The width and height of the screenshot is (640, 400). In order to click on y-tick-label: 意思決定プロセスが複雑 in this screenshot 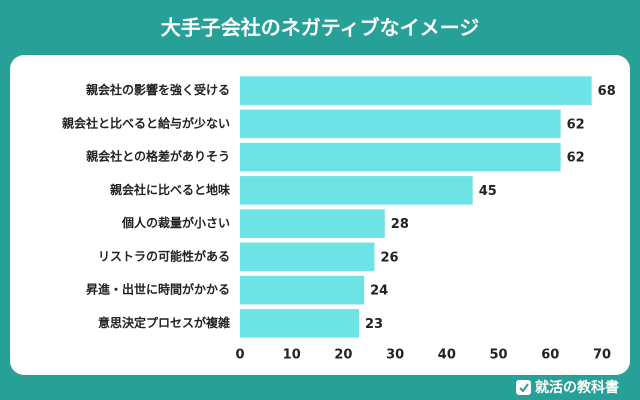, I will do `click(164, 322)`.